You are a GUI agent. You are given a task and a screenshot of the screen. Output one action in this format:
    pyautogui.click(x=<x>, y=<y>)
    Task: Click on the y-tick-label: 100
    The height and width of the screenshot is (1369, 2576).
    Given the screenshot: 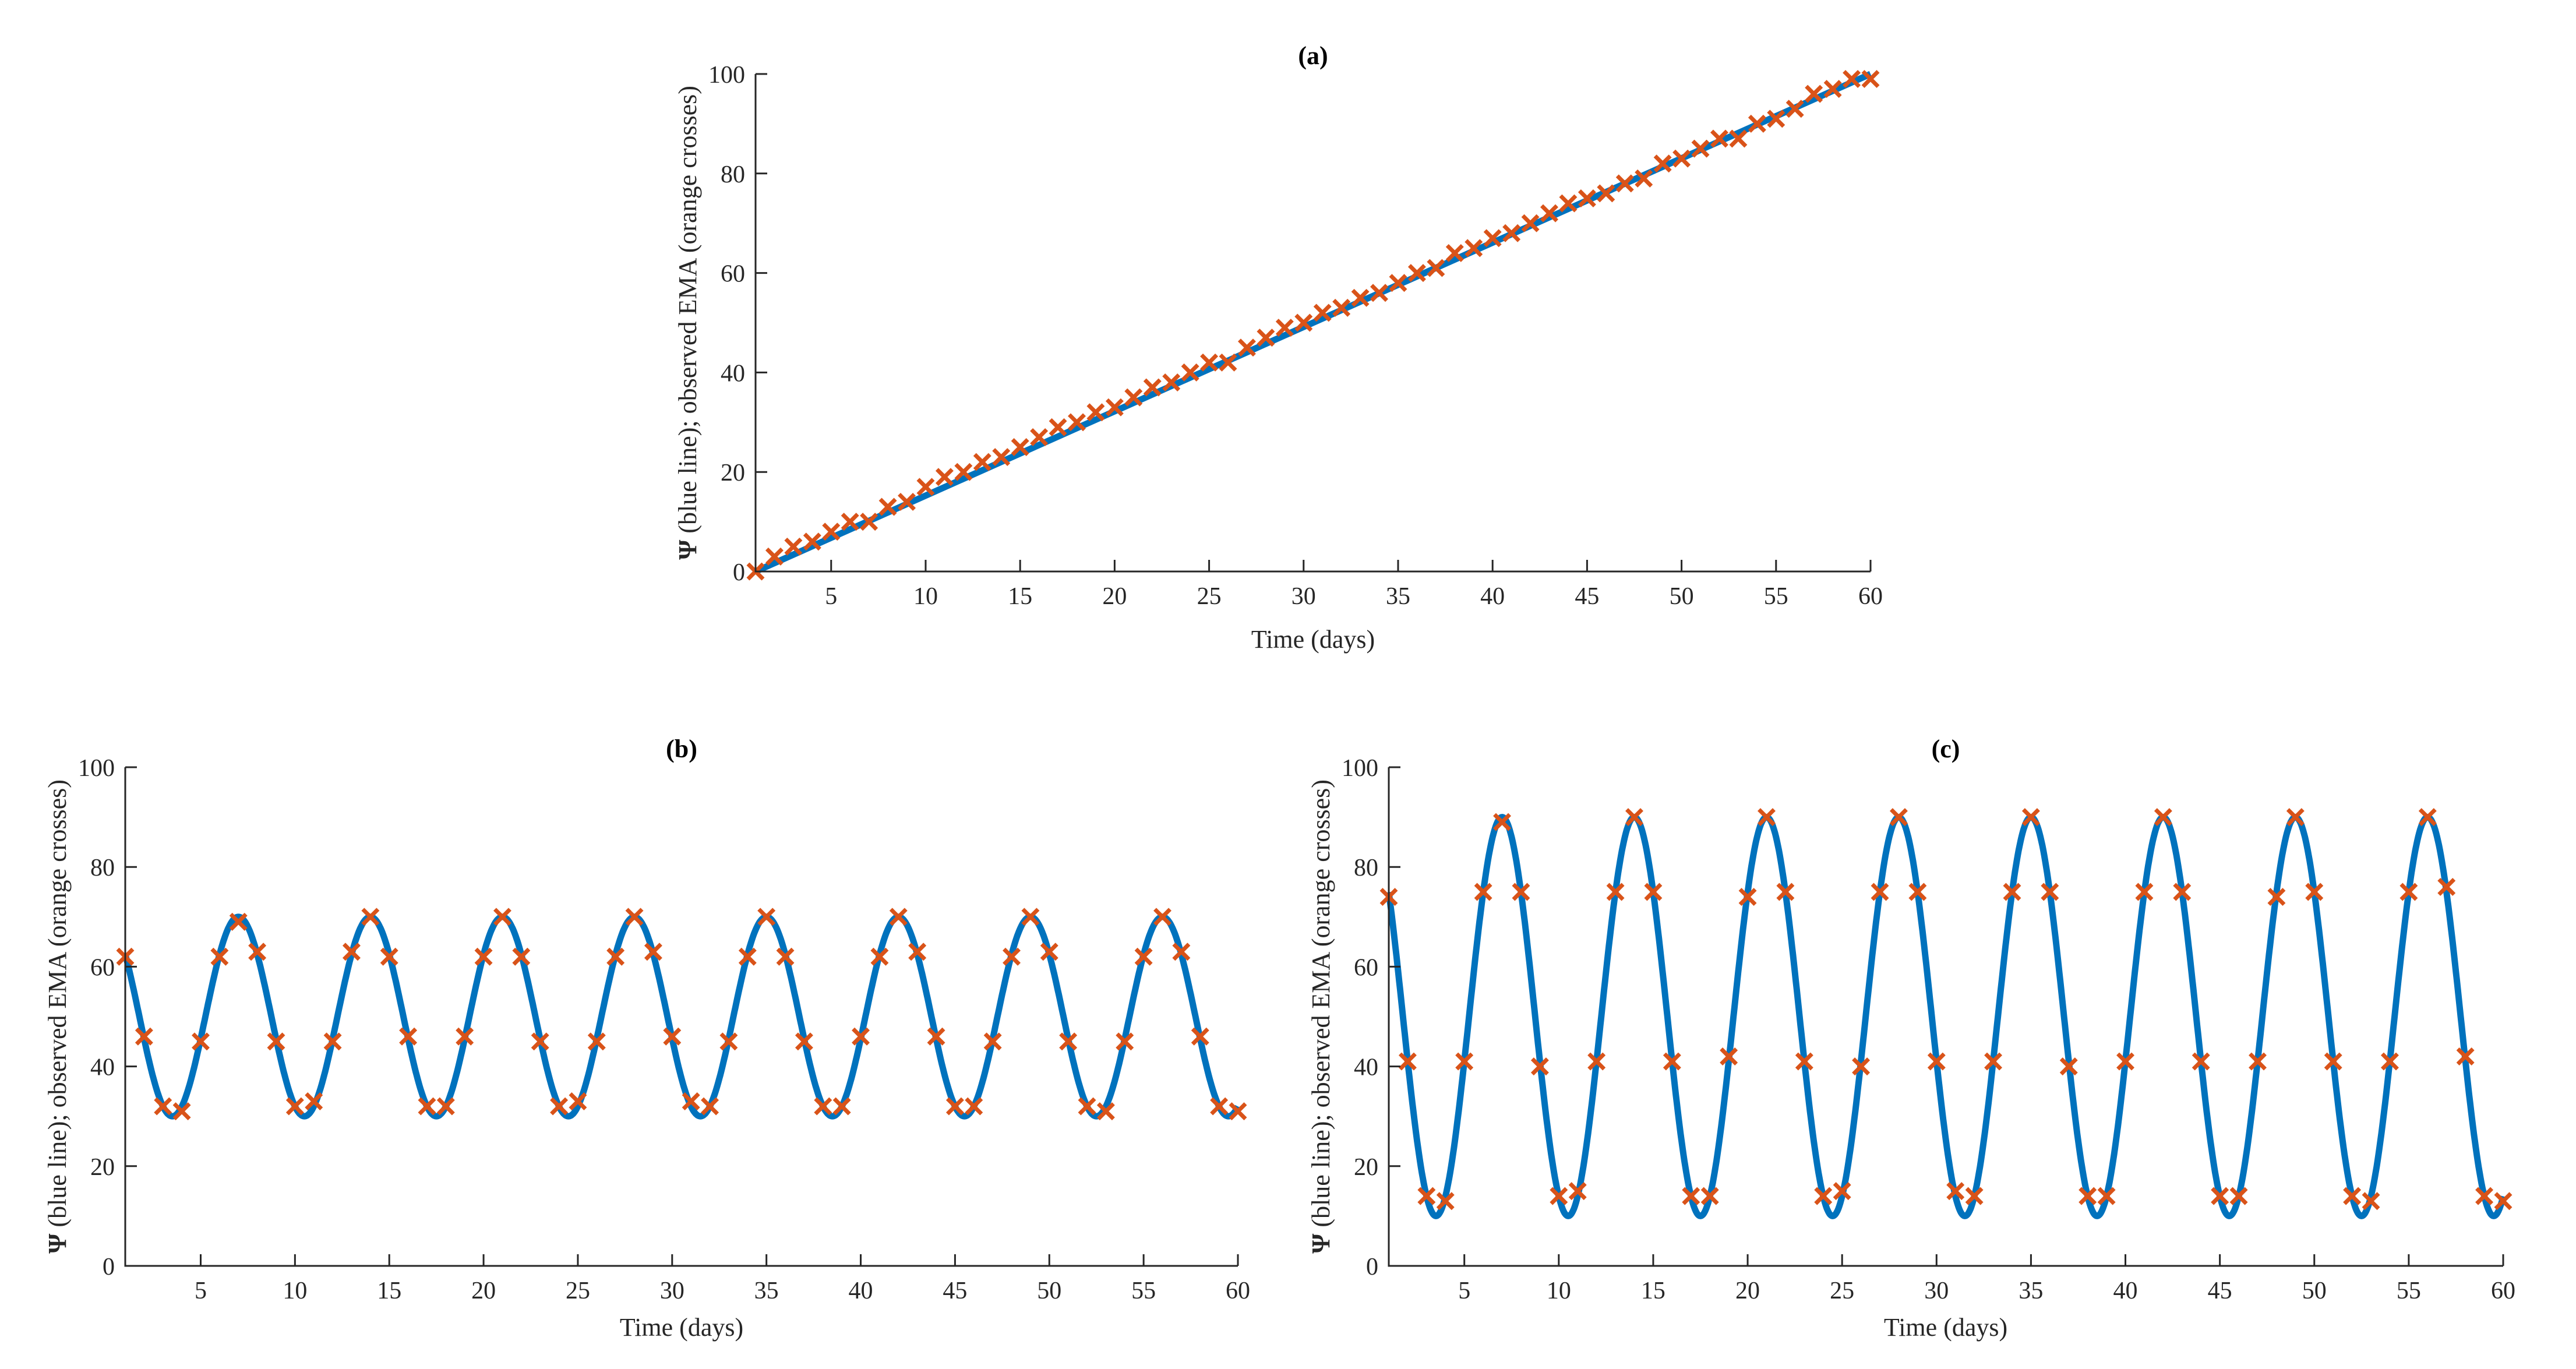 What is the action you would take?
    pyautogui.click(x=726, y=75)
    